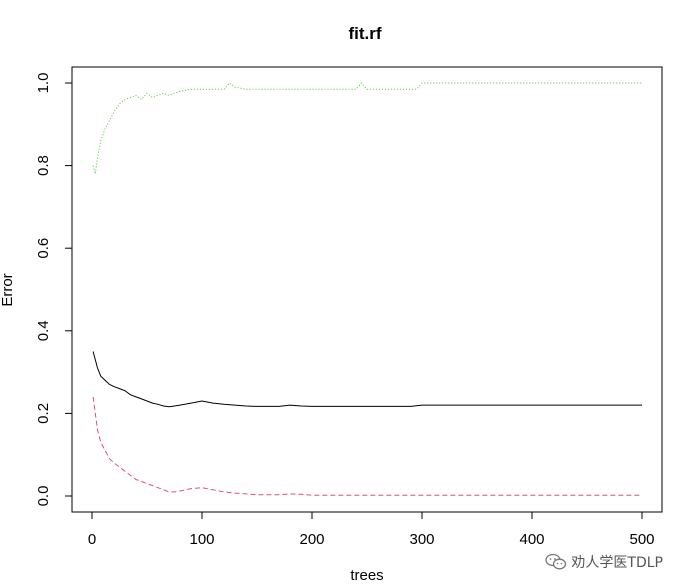 Image resolution: width=679 pixels, height=588 pixels. Describe the element at coordinates (531, 539) in the screenshot. I see `x-tick-label: 400` at that location.